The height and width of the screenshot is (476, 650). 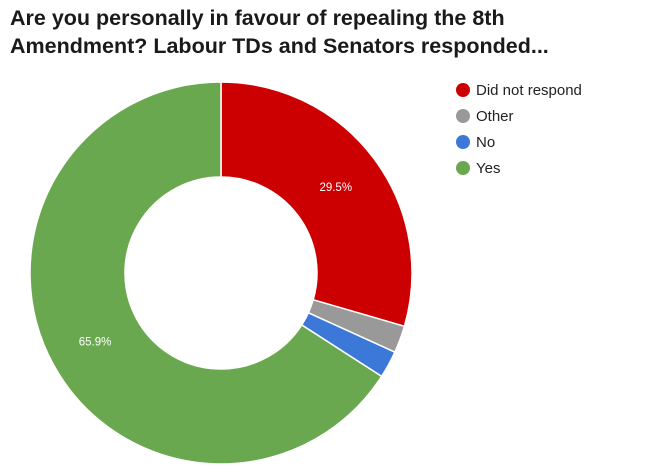 What do you see at coordinates (485, 142) in the screenshot?
I see `legend-label-no: No` at bounding box center [485, 142].